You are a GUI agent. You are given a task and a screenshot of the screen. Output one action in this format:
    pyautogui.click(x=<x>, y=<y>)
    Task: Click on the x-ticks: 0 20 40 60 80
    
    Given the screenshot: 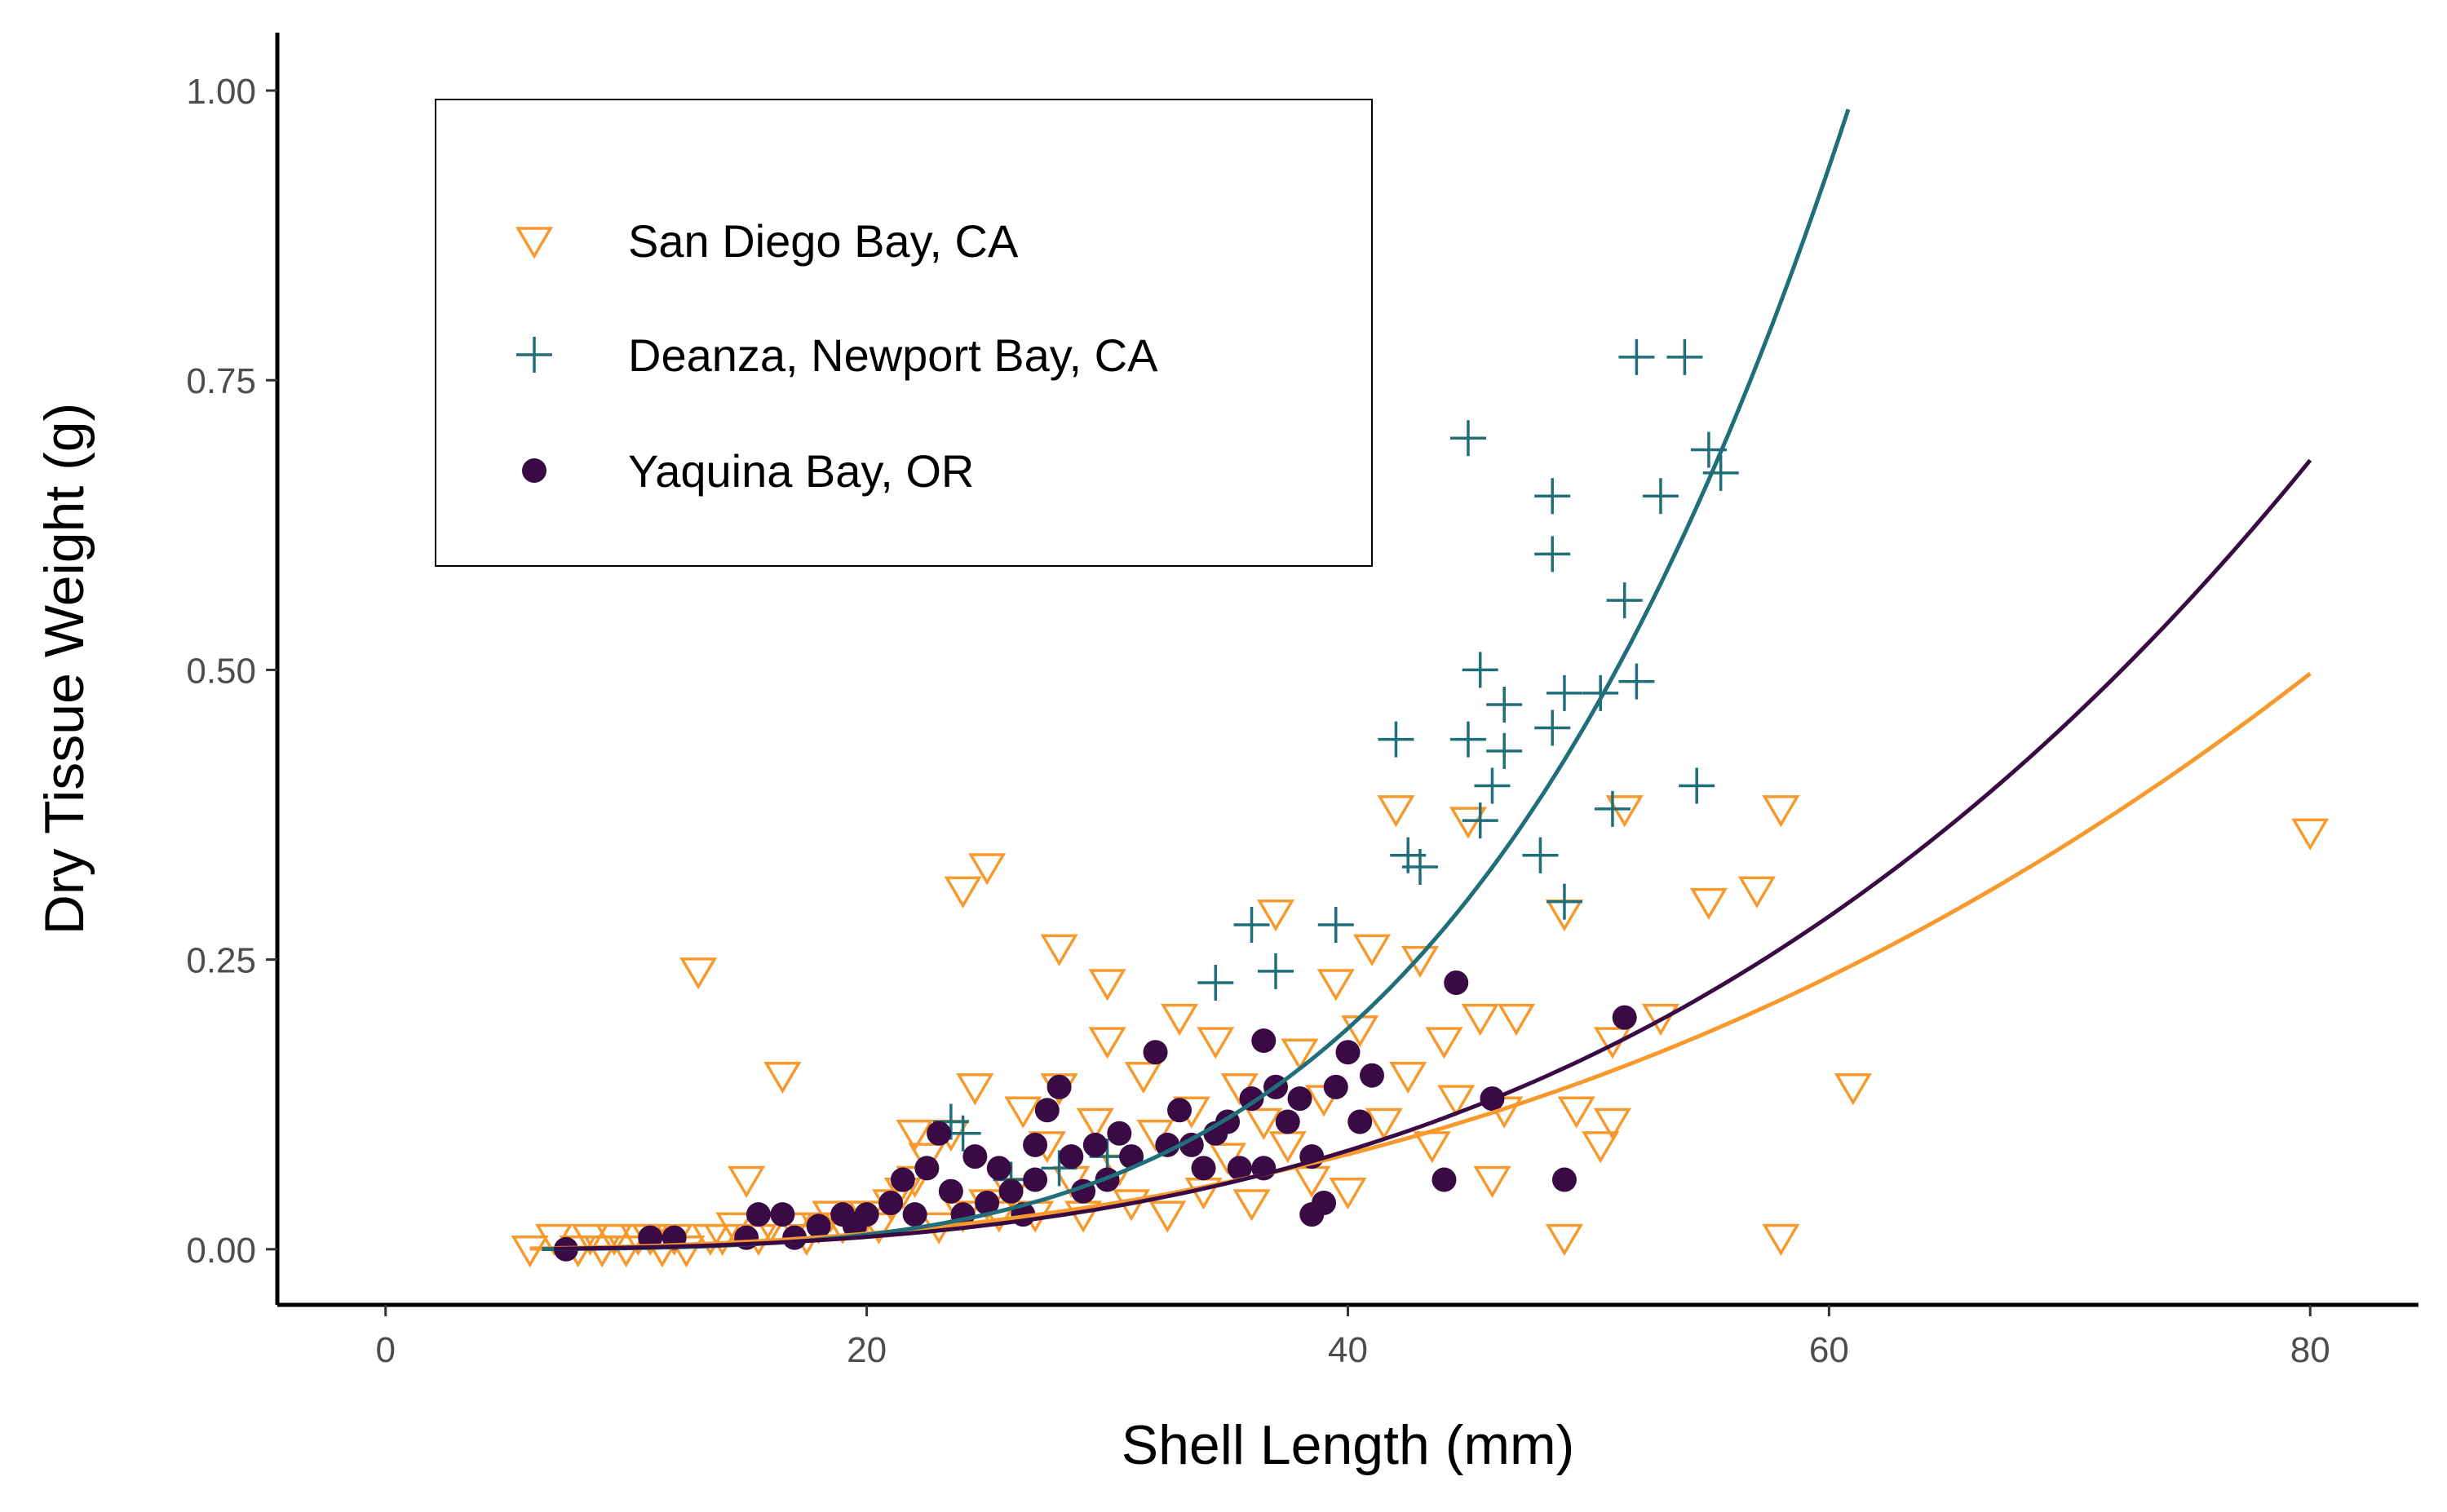 What is the action you would take?
    pyautogui.click(x=1352, y=1337)
    